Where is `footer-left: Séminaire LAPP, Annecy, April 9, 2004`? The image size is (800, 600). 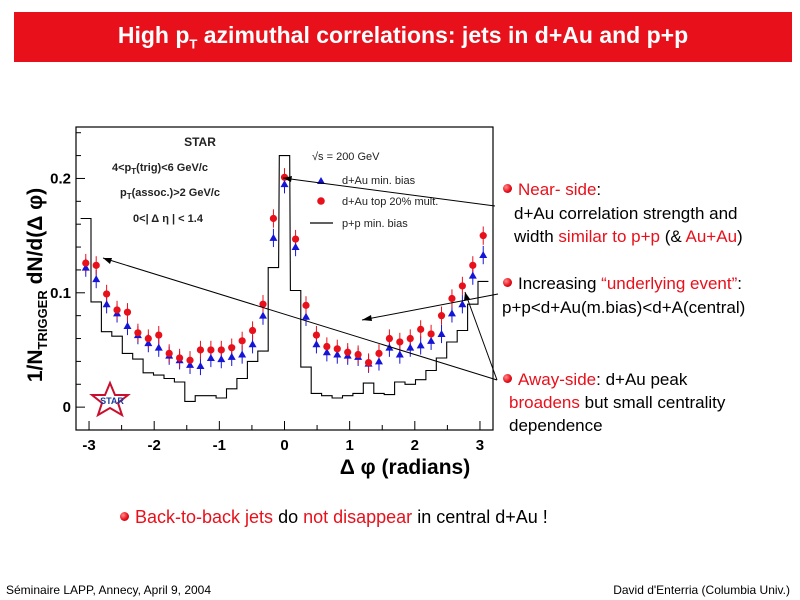 footer-left: Séminaire LAPP, Annecy, April 9, 2004 is located at coordinates (109, 590).